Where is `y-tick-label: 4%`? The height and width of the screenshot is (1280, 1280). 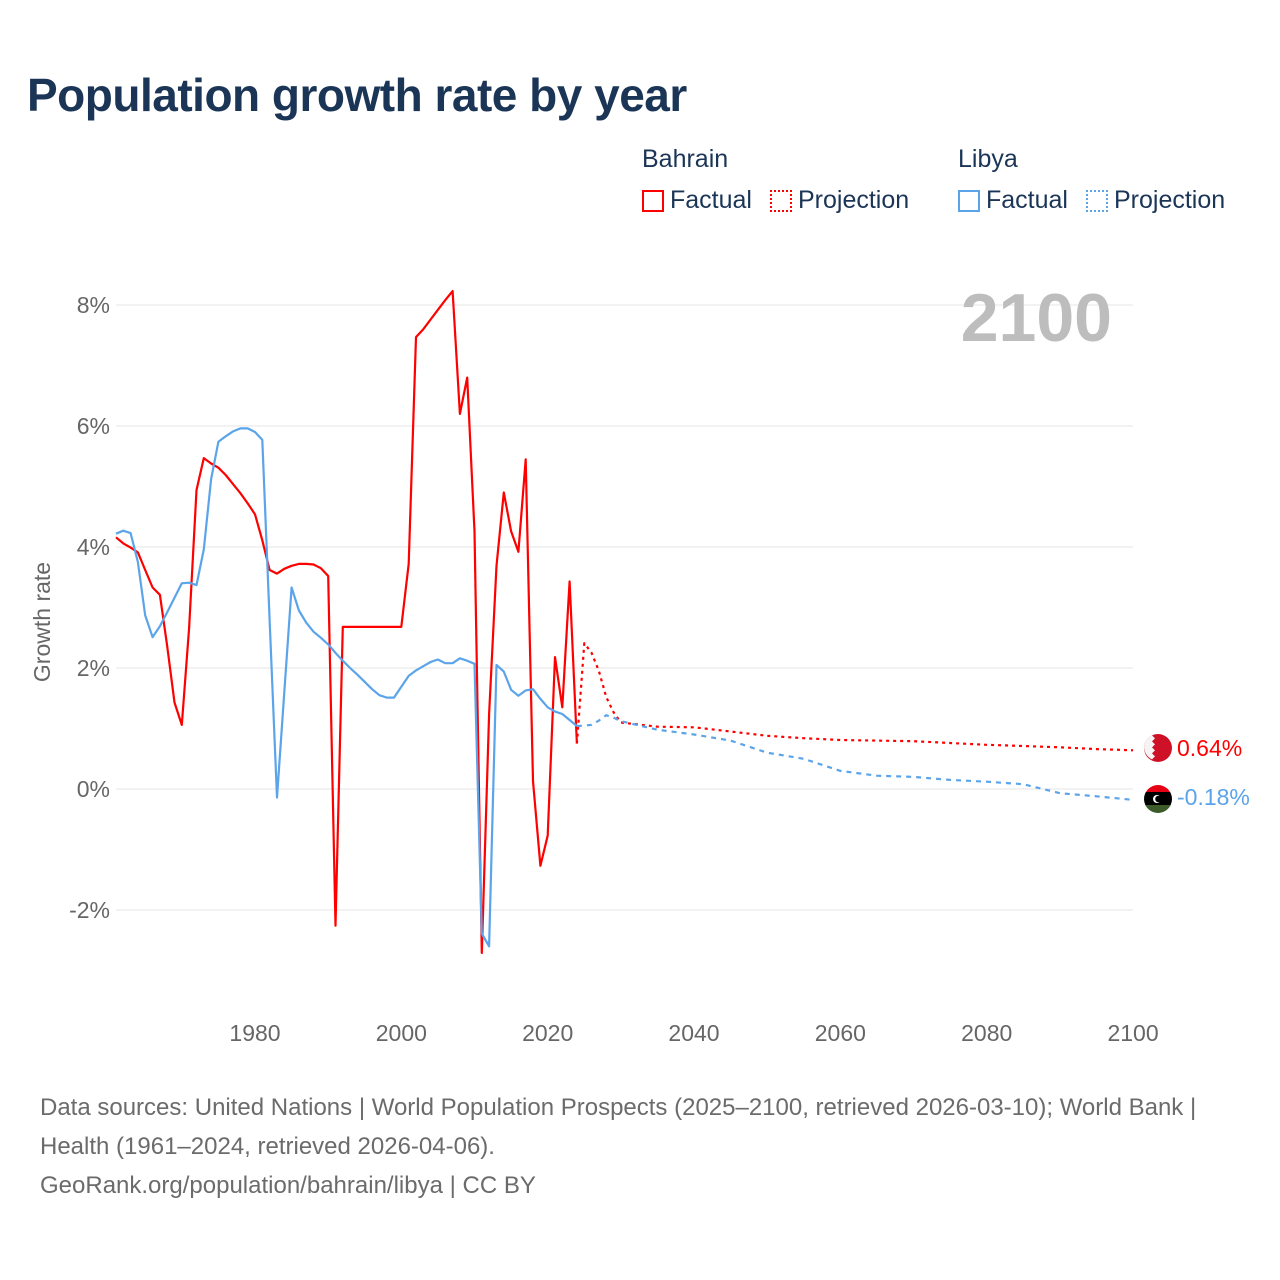
y-tick-label: 4% is located at coordinates (93, 547).